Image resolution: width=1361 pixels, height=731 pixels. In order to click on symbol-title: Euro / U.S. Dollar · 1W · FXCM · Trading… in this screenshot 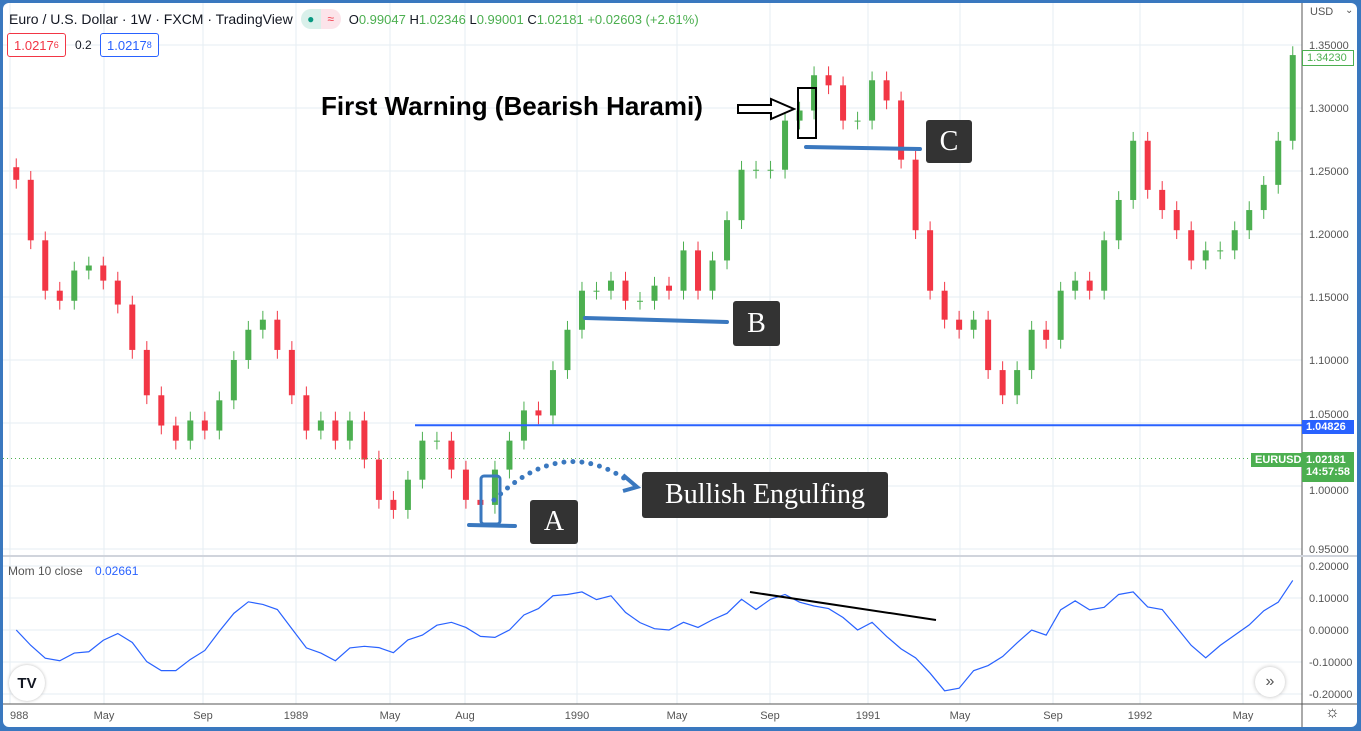, I will do `click(151, 19)`.